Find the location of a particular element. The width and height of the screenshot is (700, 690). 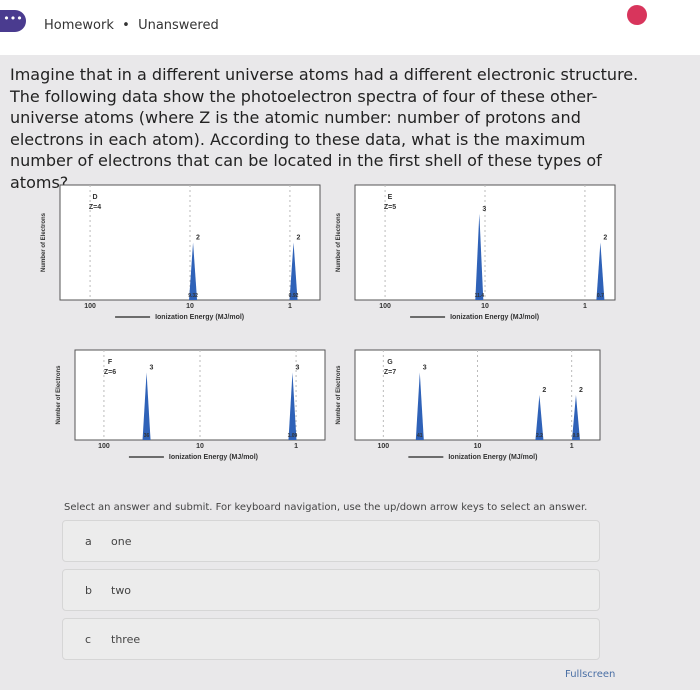

fullscreen-button: Fullscreen is located at coordinates (590, 674).